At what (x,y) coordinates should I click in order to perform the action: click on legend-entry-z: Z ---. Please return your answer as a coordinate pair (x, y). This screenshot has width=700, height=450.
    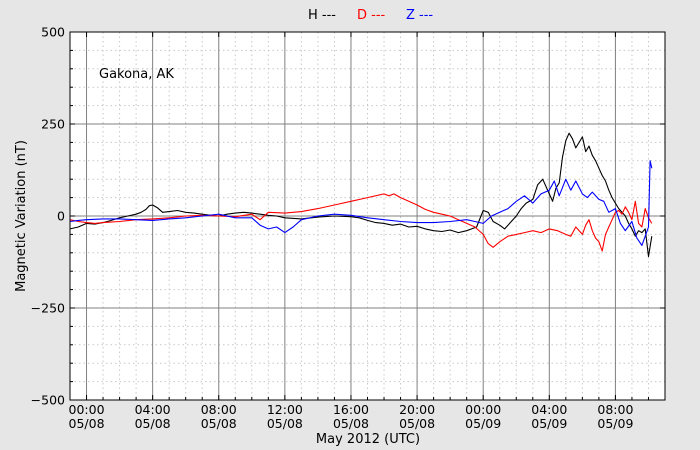
    Looking at the image, I should click on (419, 15).